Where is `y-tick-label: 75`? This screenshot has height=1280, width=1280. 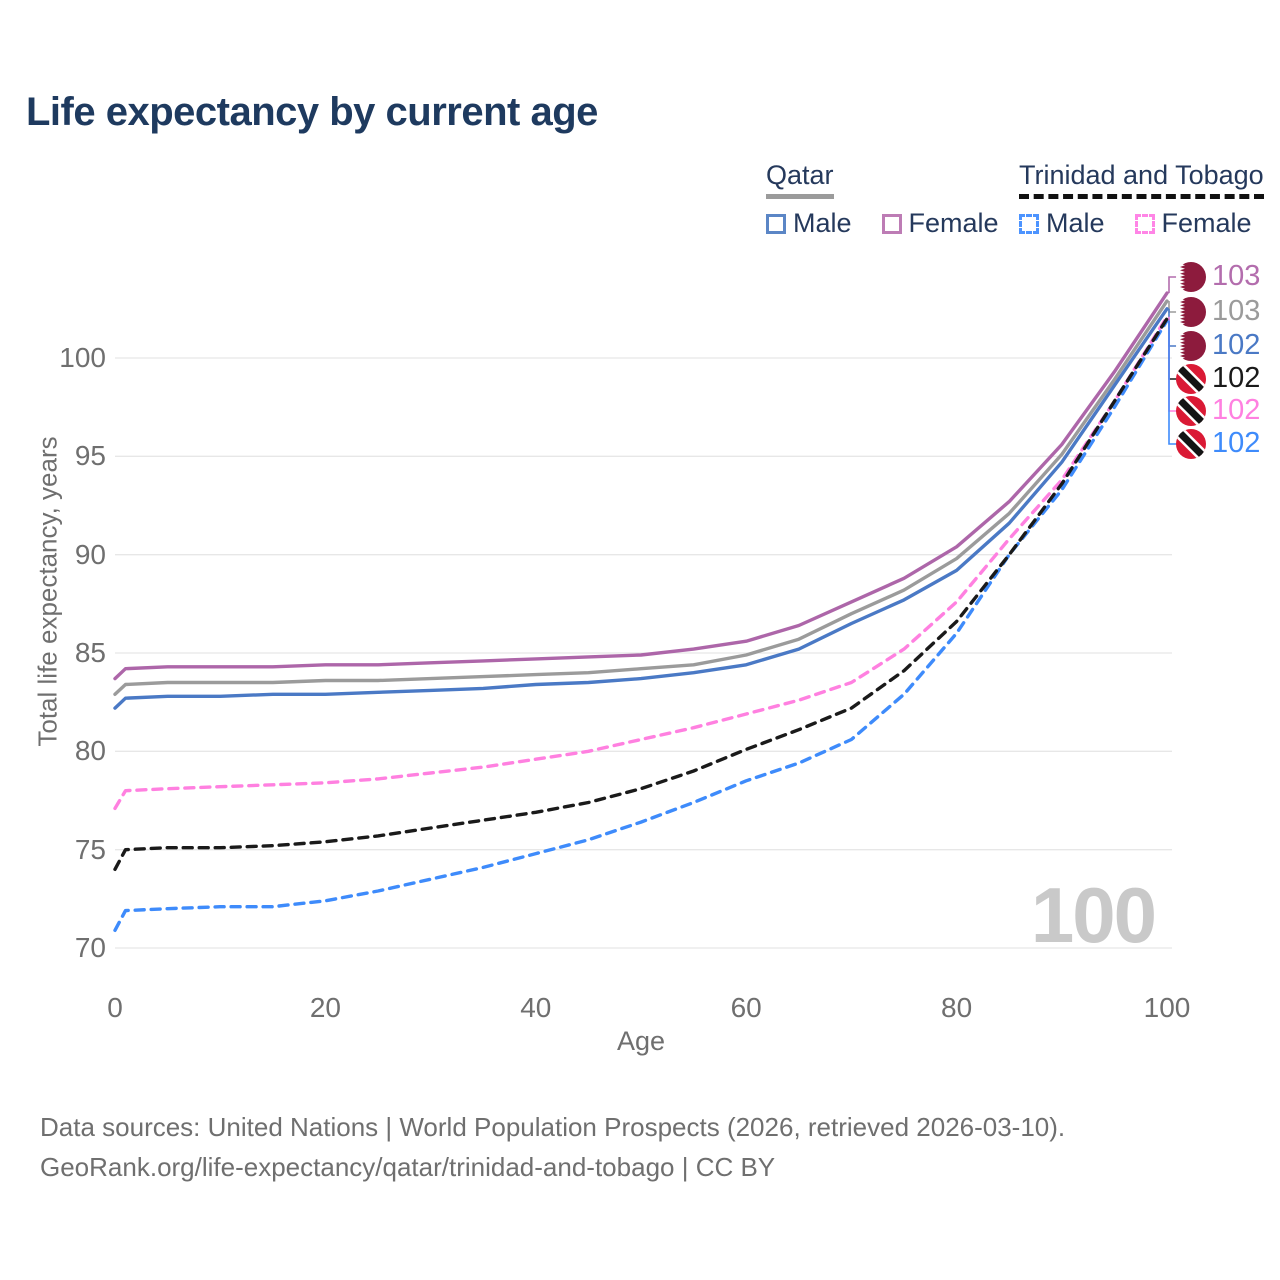 y-tick-label: 75 is located at coordinates (90, 849).